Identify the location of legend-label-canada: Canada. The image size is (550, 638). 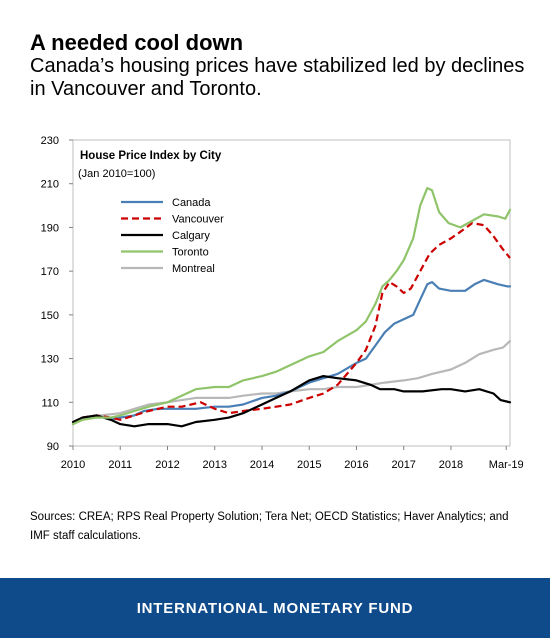
(191, 203).